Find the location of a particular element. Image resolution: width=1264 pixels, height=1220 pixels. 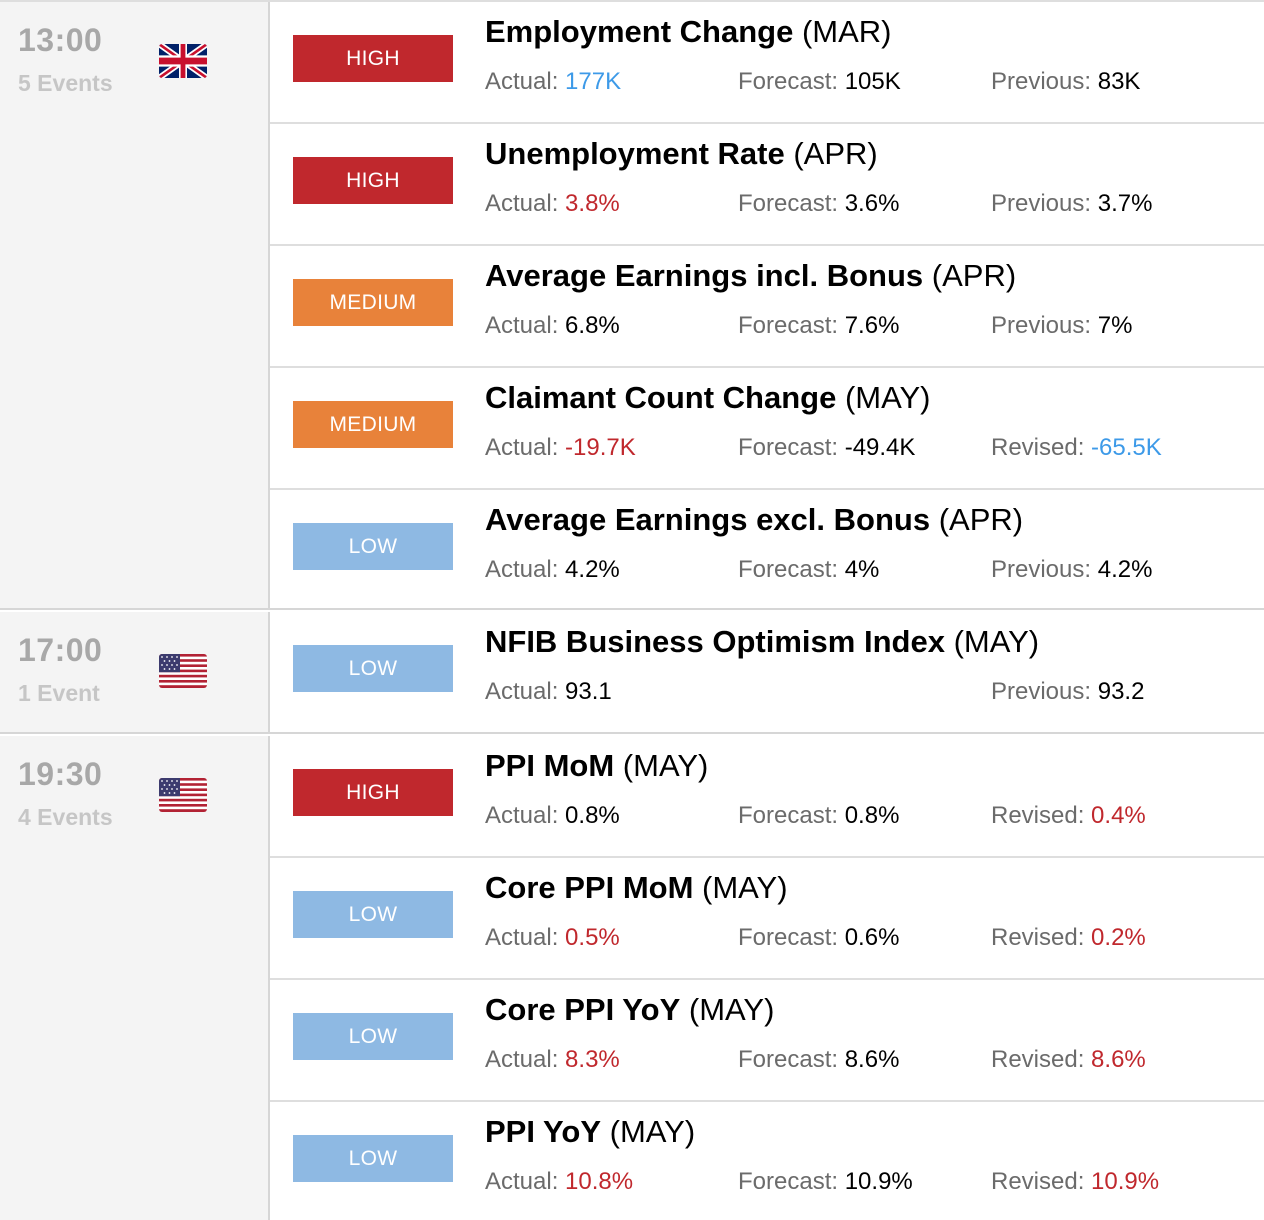

event-name: Unemployment Rate is located at coordinates (635, 153).